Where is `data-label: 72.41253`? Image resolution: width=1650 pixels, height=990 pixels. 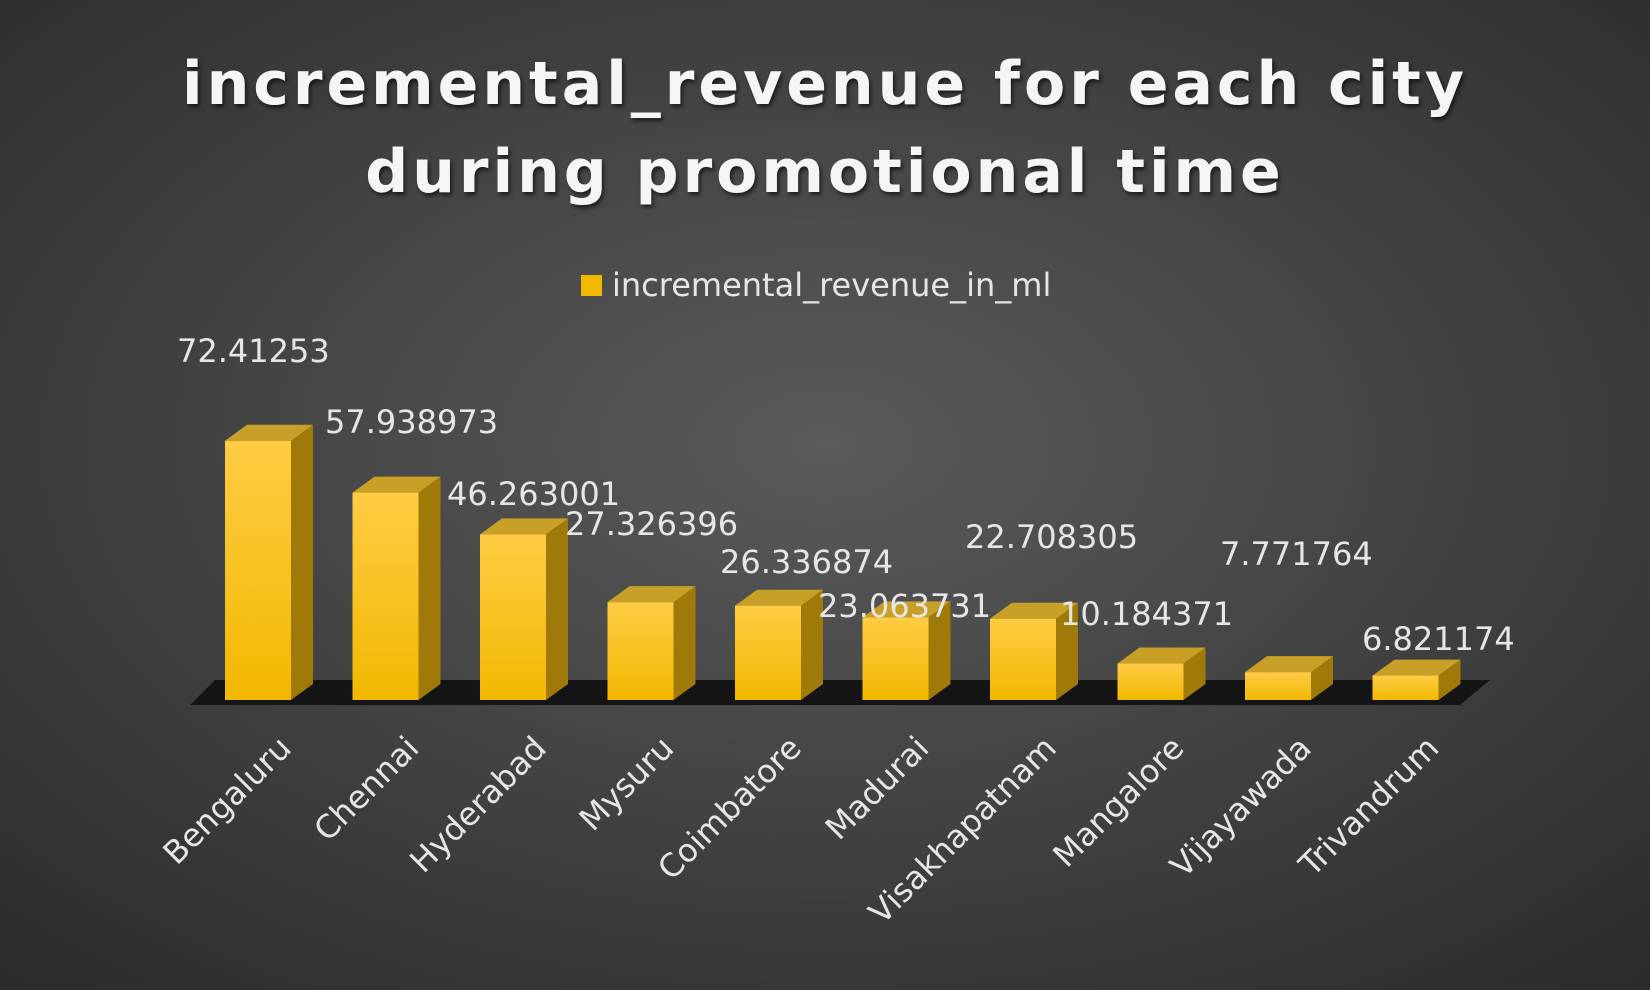 data-label: 72.41253 is located at coordinates (253, 351).